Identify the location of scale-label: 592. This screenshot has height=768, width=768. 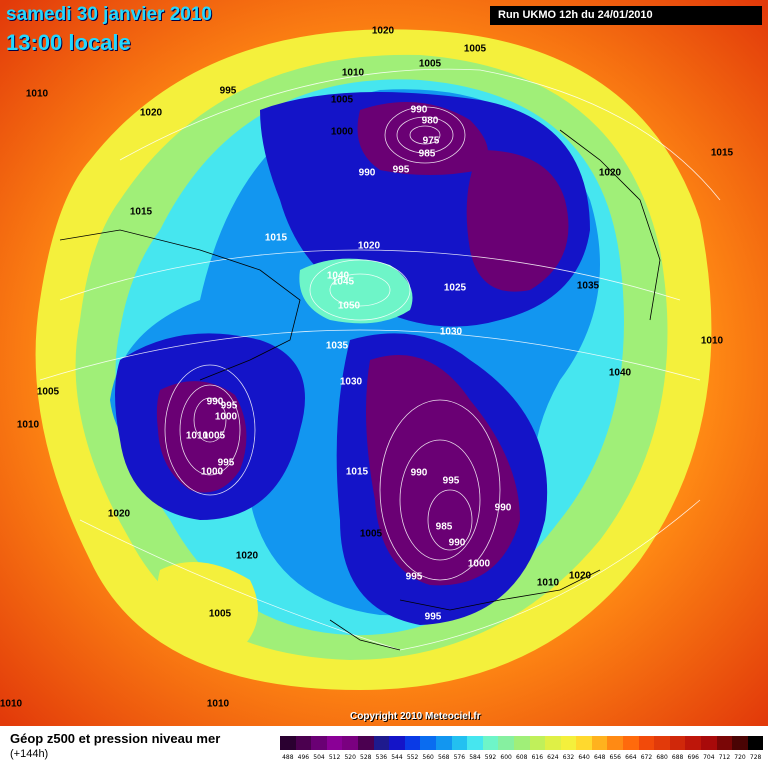
(490, 757).